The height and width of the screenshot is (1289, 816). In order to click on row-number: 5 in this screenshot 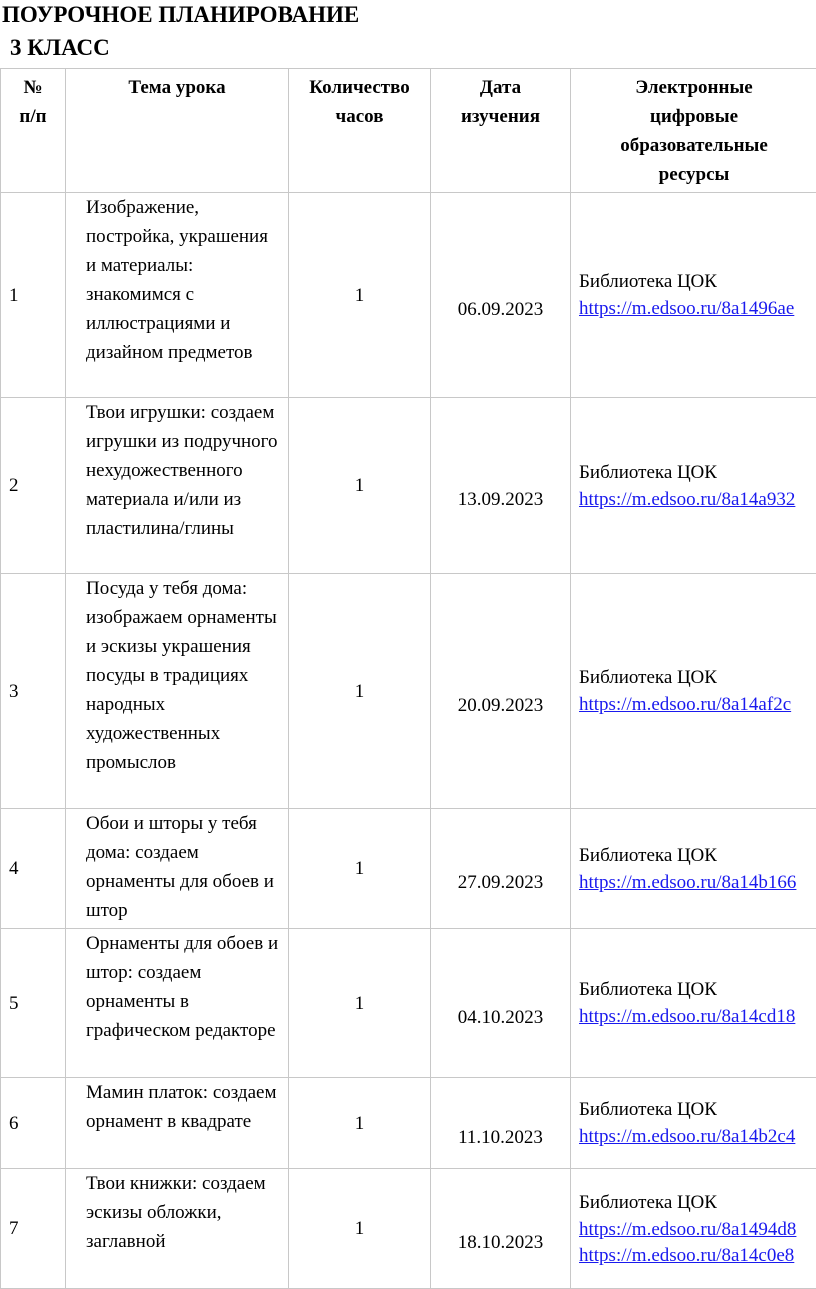, I will do `click(33, 1003)`.